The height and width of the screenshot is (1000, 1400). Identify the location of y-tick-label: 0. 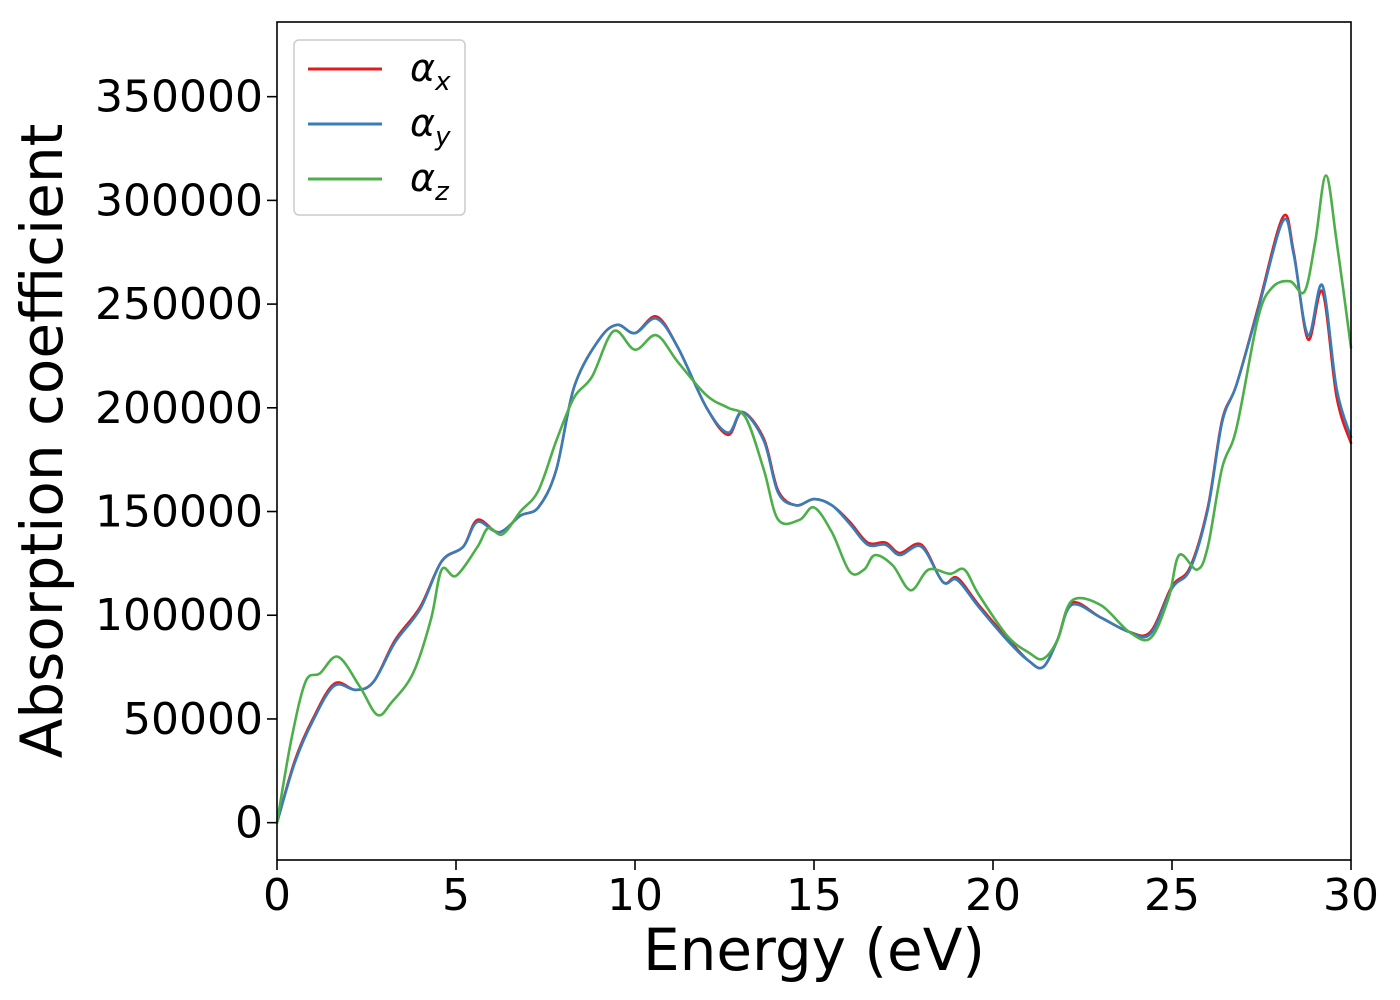
(249, 823).